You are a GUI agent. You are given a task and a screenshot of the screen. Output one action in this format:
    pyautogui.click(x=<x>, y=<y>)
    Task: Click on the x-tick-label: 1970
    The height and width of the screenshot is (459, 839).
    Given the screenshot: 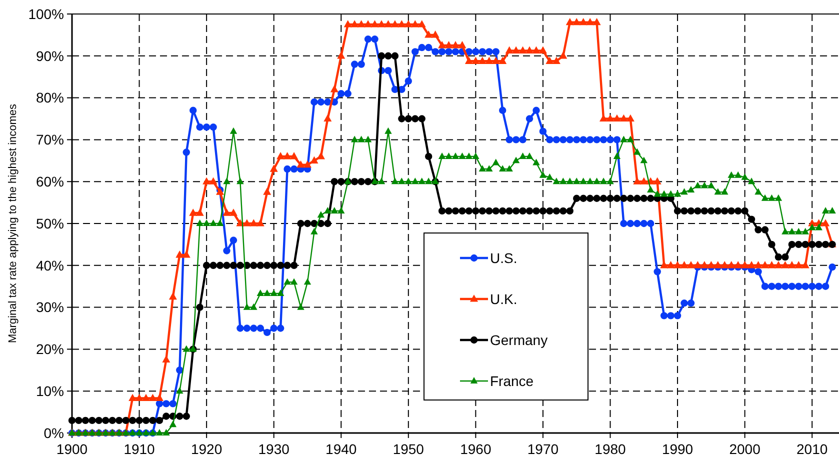 What is the action you would take?
    pyautogui.click(x=543, y=449)
    